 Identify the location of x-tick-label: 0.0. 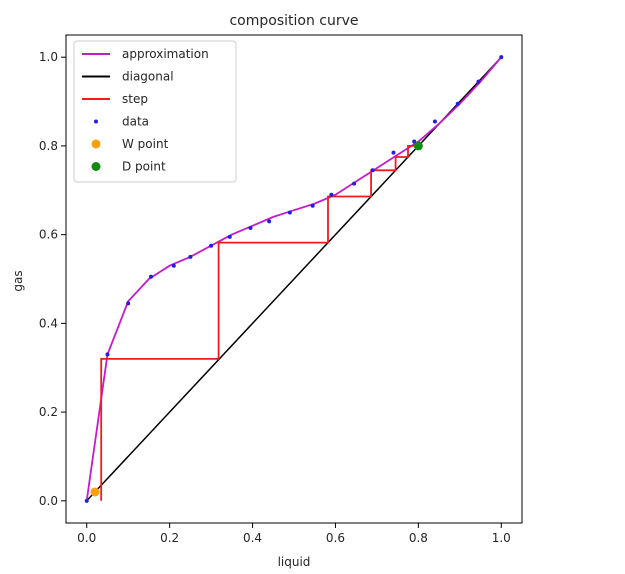
(86, 538).